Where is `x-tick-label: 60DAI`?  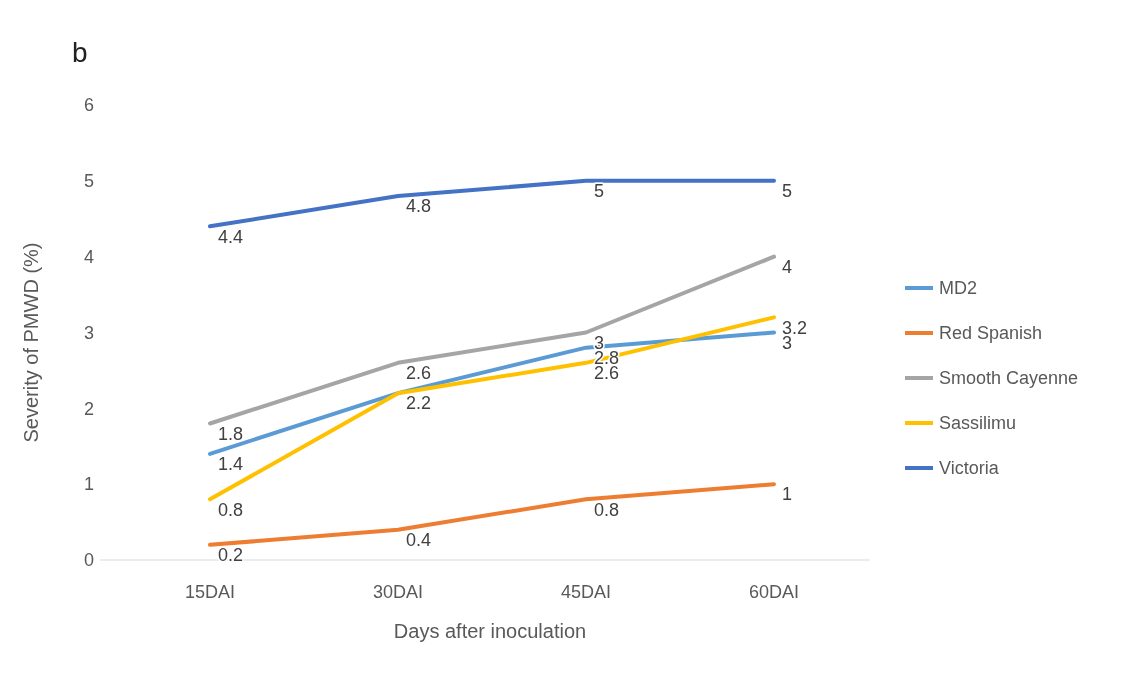 x-tick-label: 60DAI is located at coordinates (774, 592).